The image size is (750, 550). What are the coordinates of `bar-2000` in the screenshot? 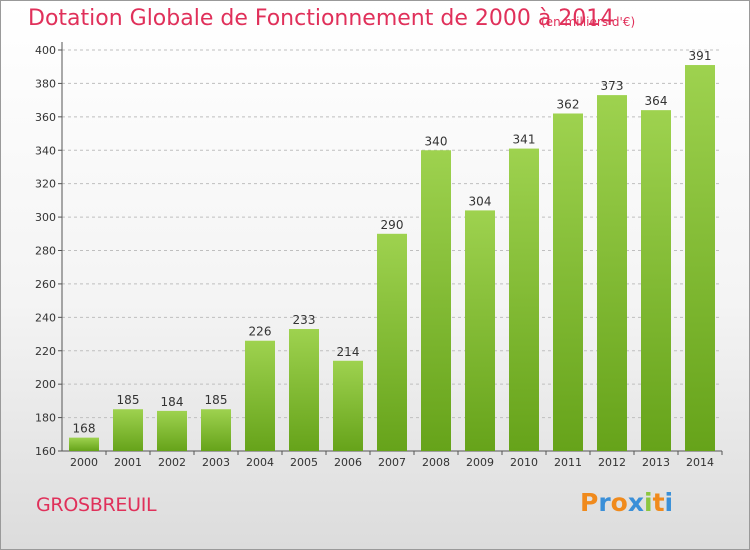 It's located at (84, 444).